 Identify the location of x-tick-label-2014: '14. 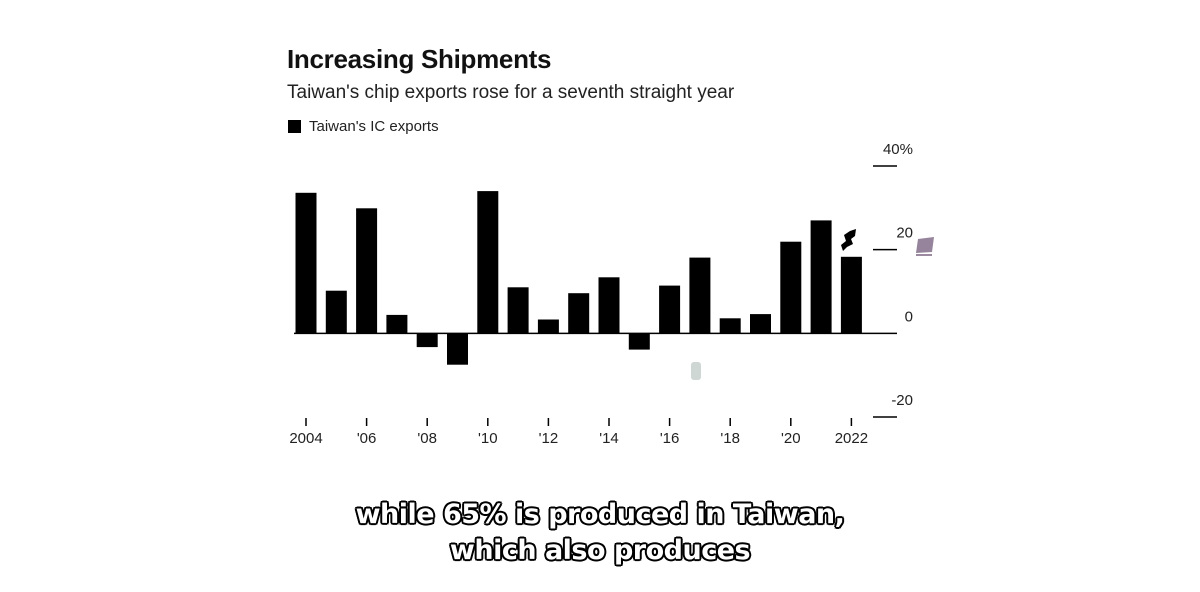
(609, 438).